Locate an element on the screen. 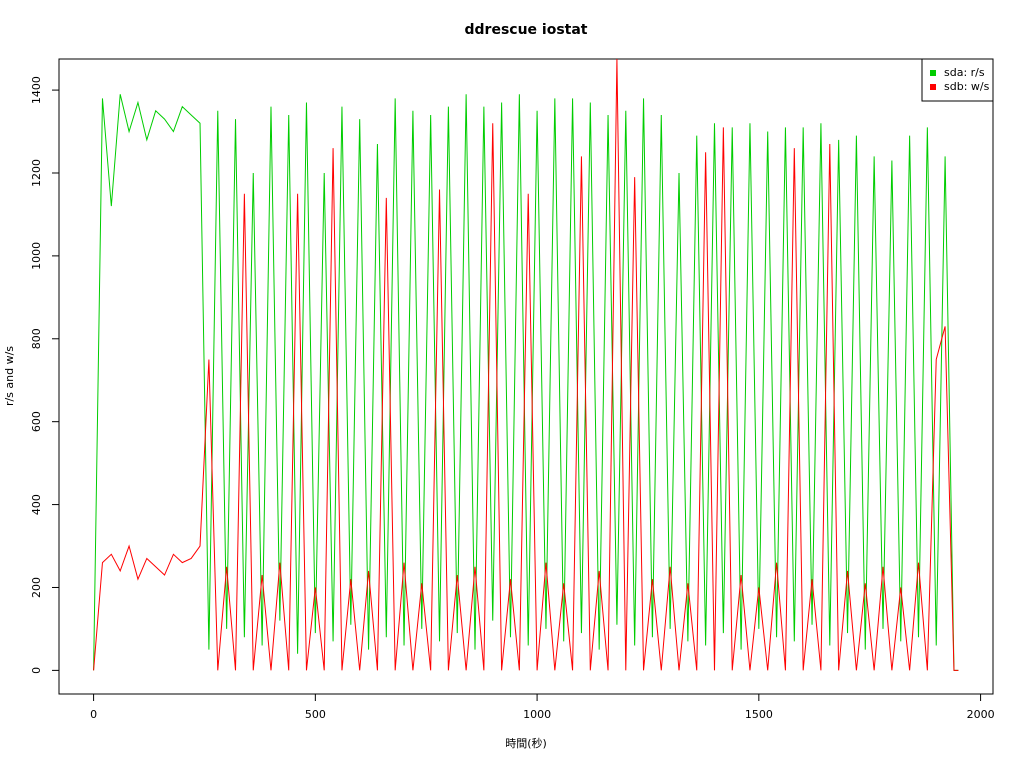  y-tick-label: 1000 is located at coordinates (36, 256).